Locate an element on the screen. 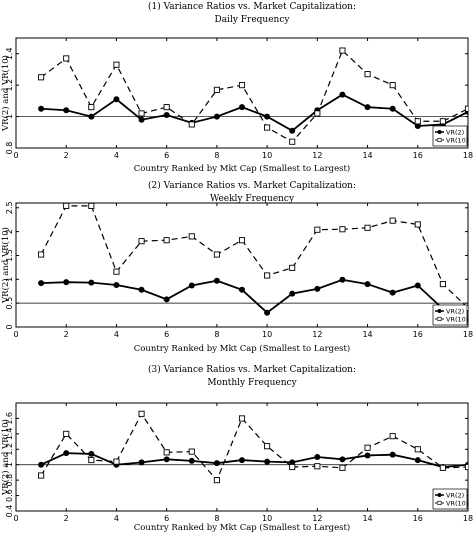 This screenshot has height=535, width=474. x-tick-label: 4 is located at coordinates (116, 155).